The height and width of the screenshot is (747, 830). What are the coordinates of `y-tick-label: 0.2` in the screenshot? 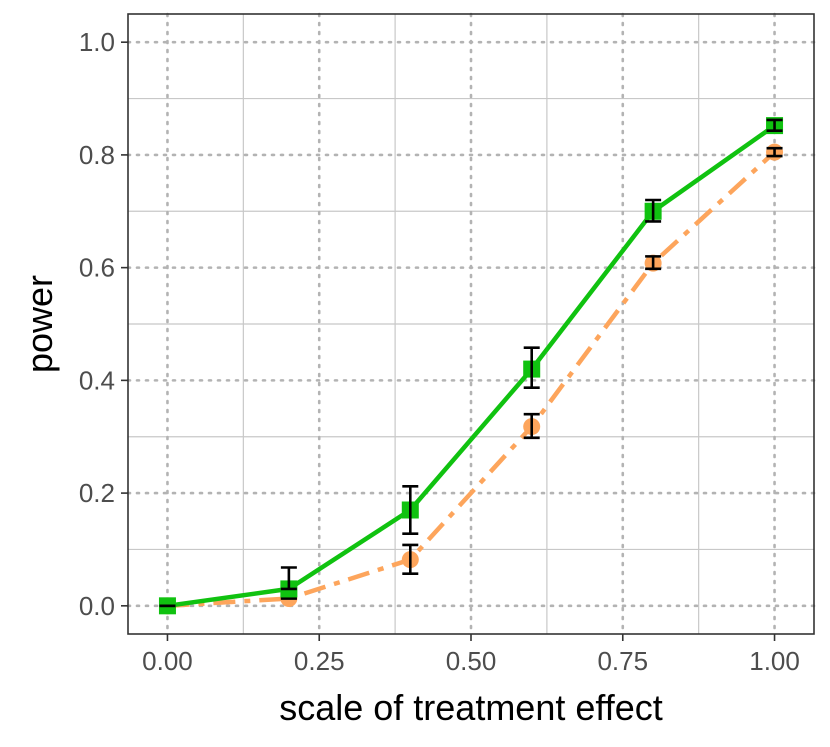 It's located at (97, 493).